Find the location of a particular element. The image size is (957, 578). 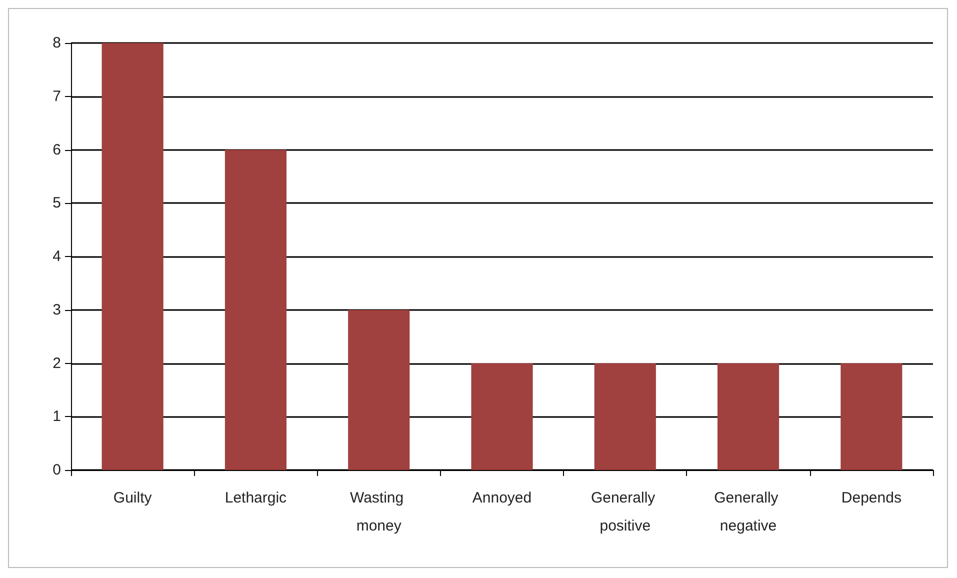

y-tick-label: 5 is located at coordinates (56, 203).